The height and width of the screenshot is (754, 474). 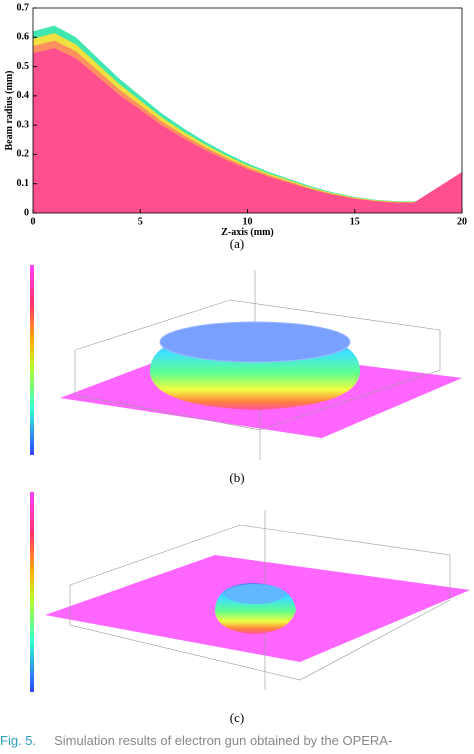 What do you see at coordinates (33, 221) in the screenshot?
I see `x-tick-label: 0` at bounding box center [33, 221].